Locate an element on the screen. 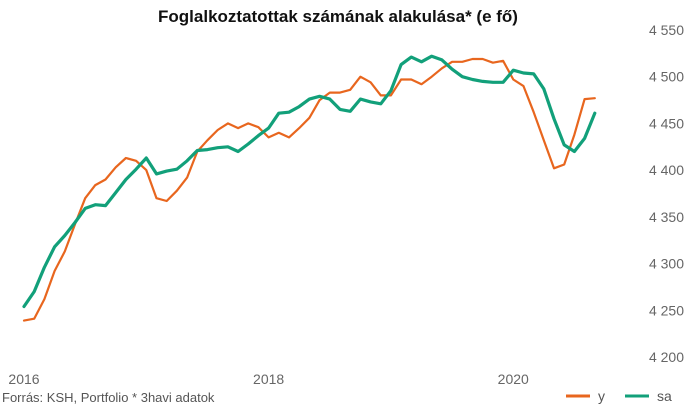  x-tick-label: 2020 is located at coordinates (513, 379).